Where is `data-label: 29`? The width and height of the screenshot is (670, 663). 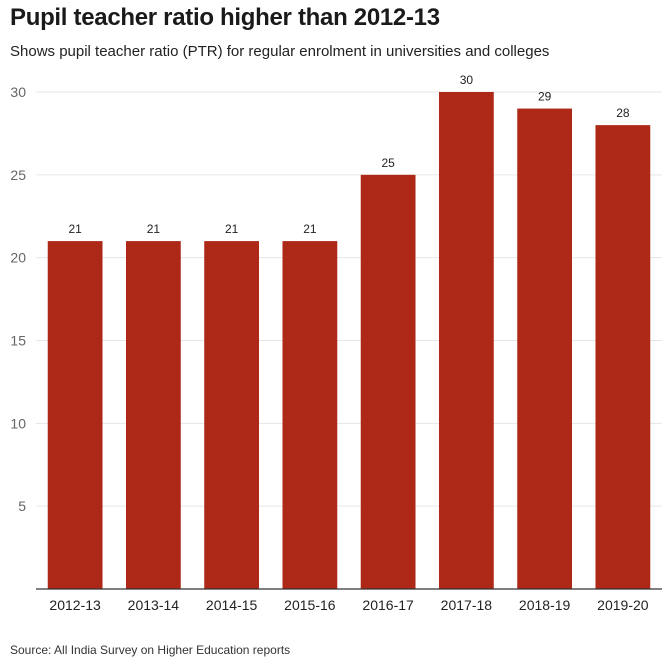 data-label: 29 is located at coordinates (545, 97).